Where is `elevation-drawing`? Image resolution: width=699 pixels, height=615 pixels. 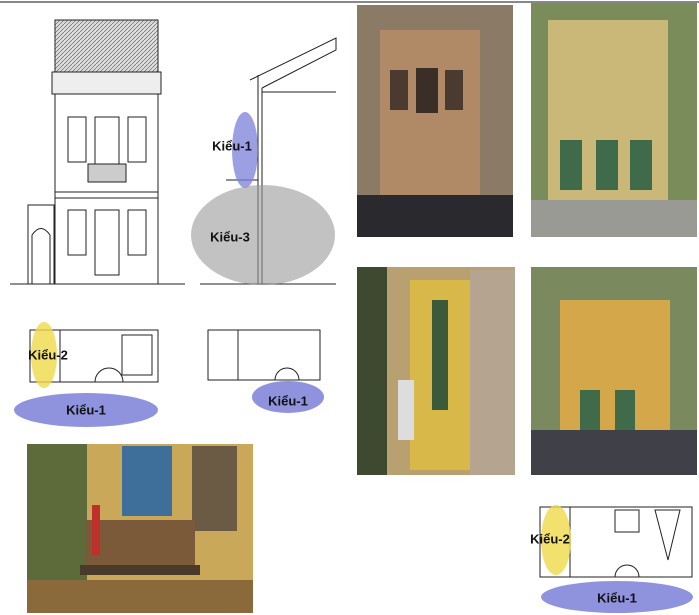 elevation-drawing is located at coordinates (97, 152).